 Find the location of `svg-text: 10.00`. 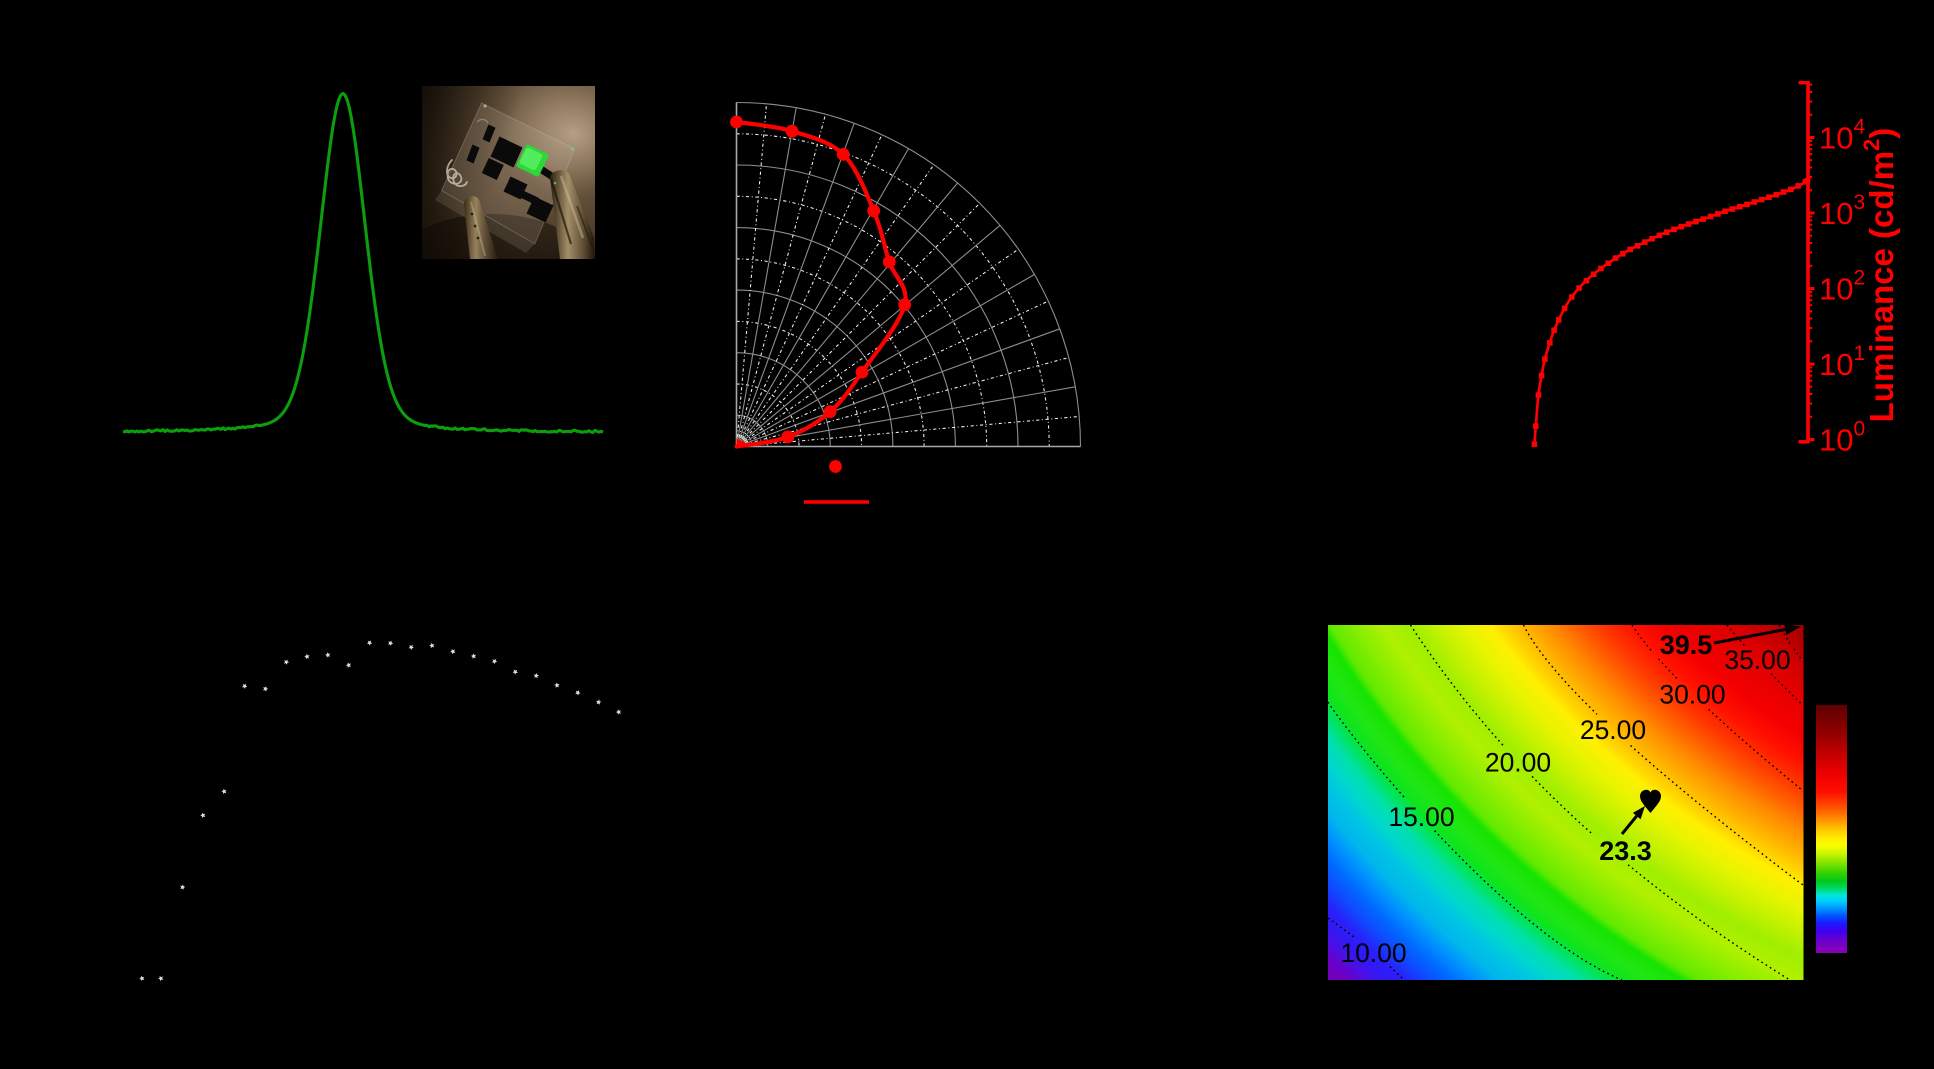

svg-text: 10.00 is located at coordinates (1373, 953).